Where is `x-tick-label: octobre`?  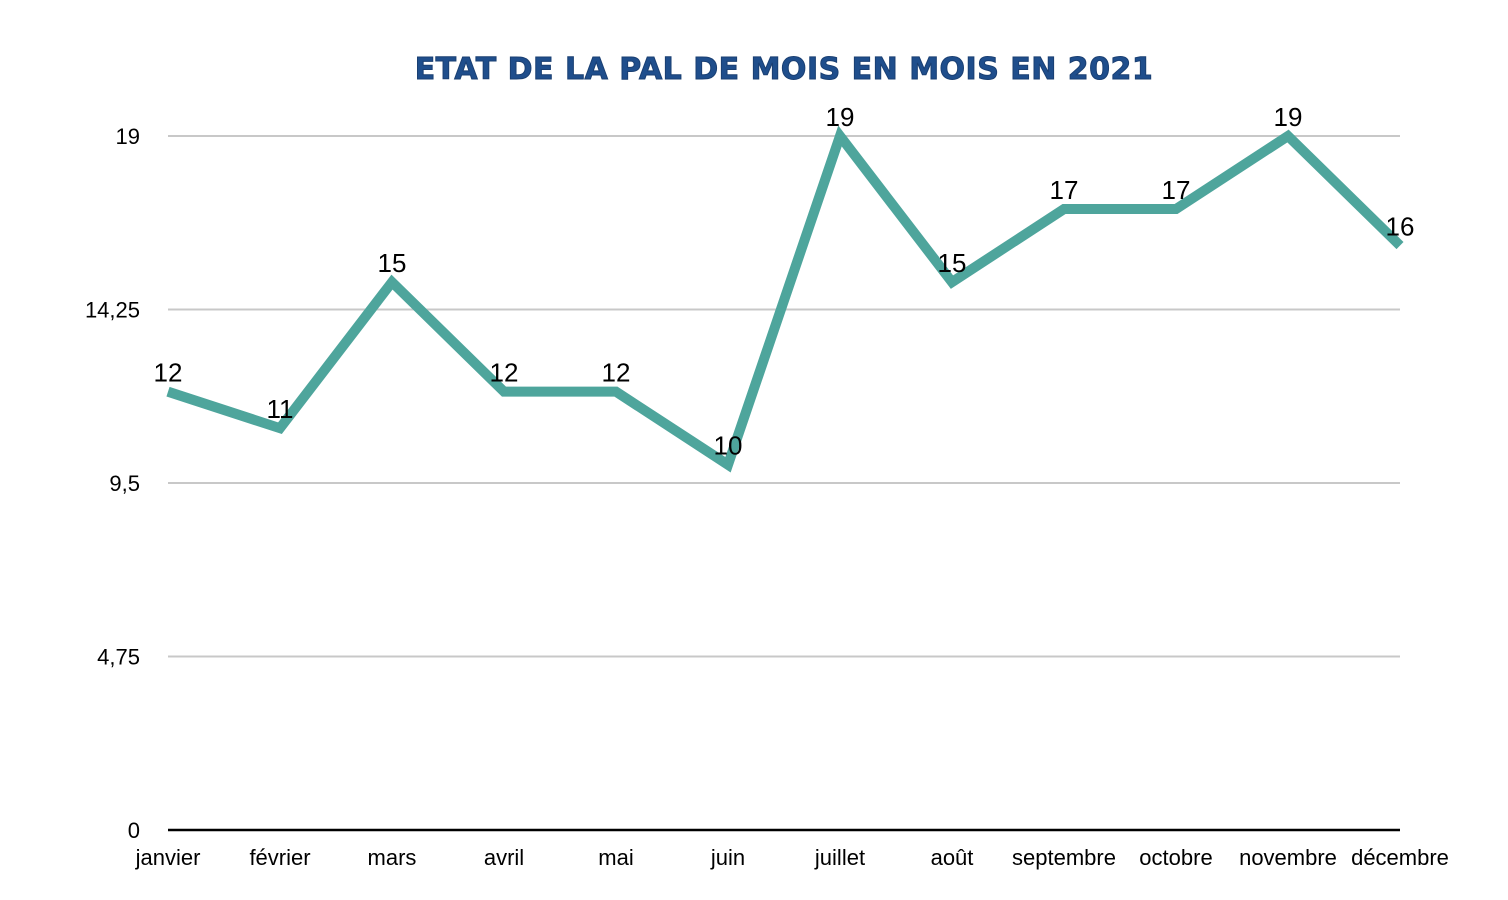 x-tick-label: octobre is located at coordinates (1175, 857).